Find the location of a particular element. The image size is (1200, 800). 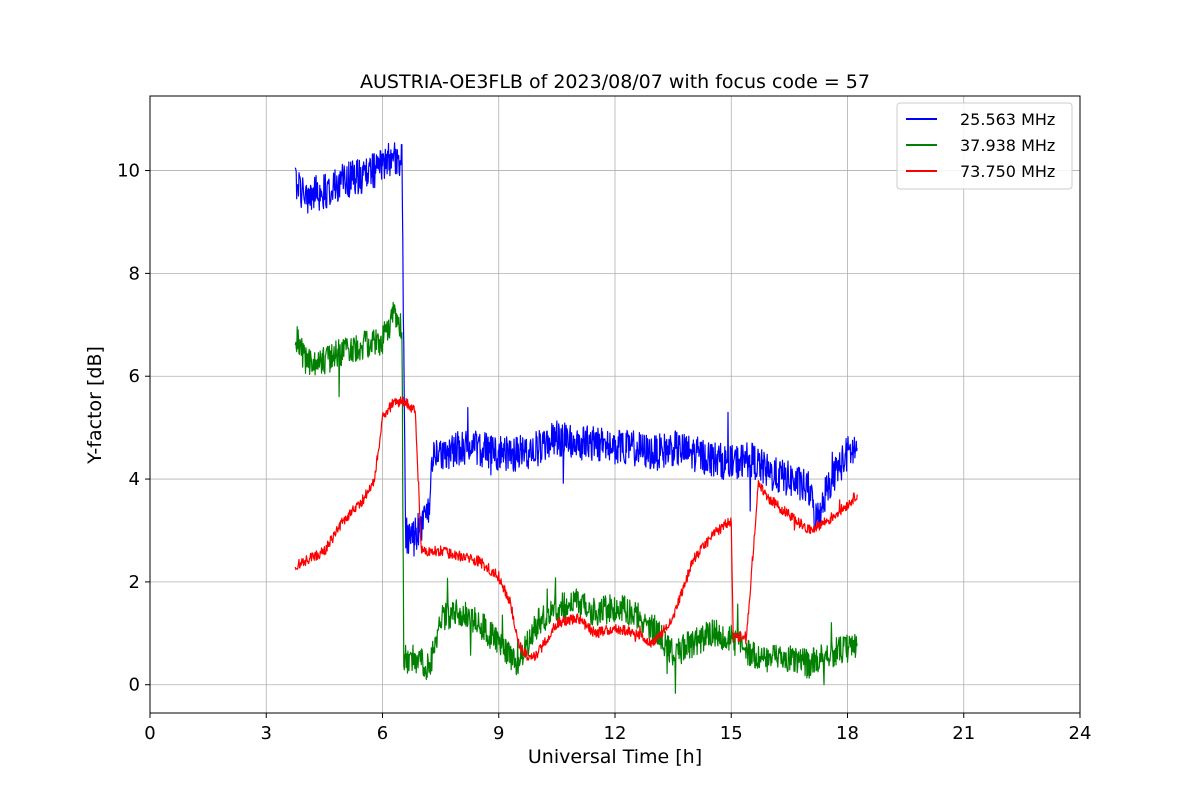

x-tick-label: 9 is located at coordinates (498, 733).